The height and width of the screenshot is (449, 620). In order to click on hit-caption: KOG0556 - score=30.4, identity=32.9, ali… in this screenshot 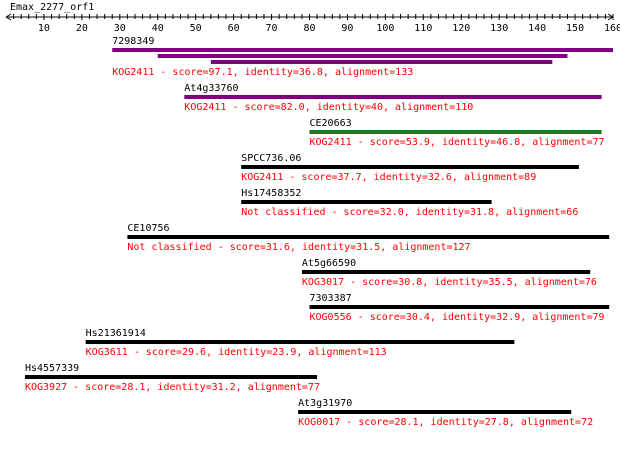, I will do `click(457, 317)`.